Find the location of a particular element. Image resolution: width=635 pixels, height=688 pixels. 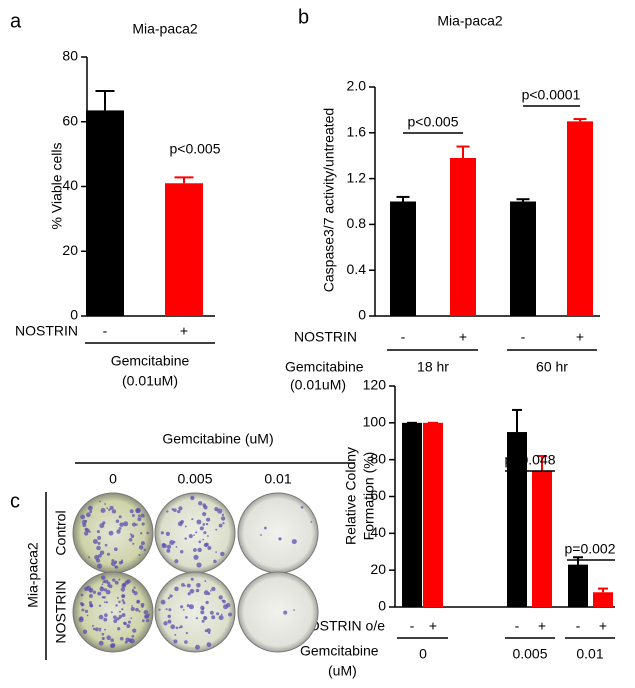

x-tick-label: - is located at coordinates (412, 626).